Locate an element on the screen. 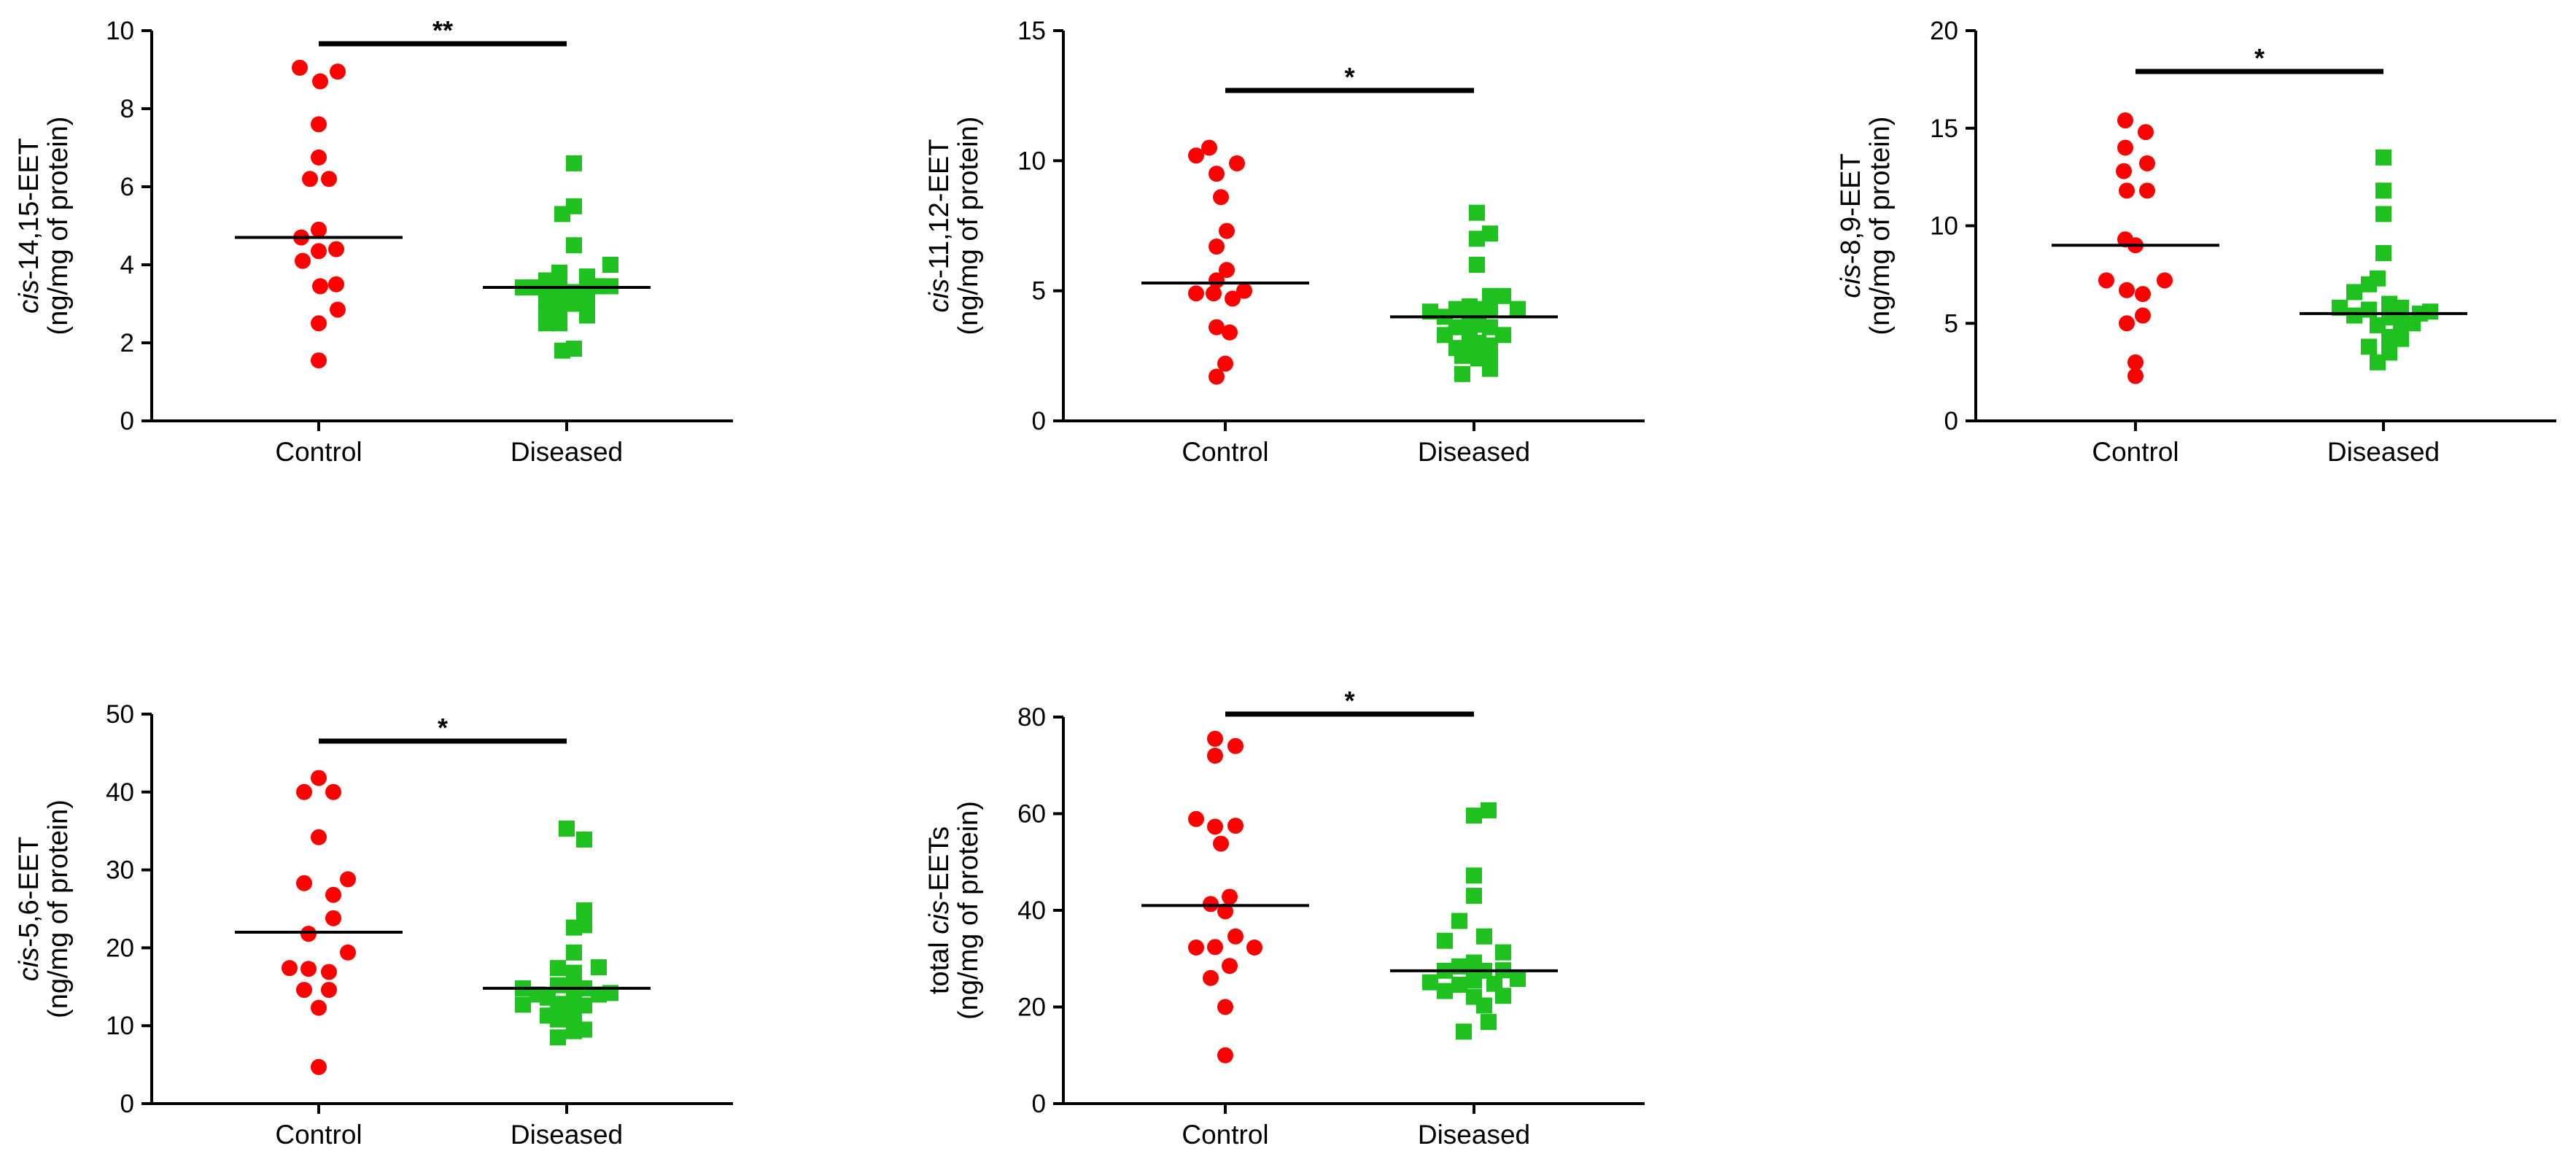  significance-label: ** is located at coordinates (443, 30).